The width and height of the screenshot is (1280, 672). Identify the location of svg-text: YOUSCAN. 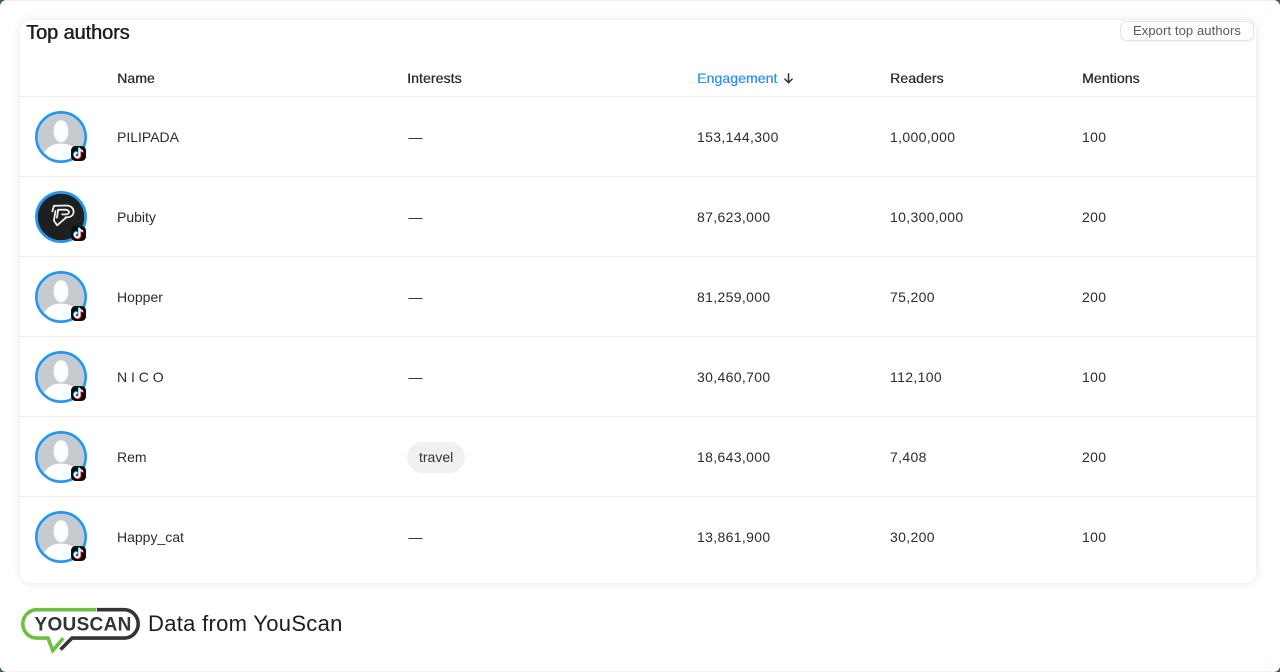
(83, 624).